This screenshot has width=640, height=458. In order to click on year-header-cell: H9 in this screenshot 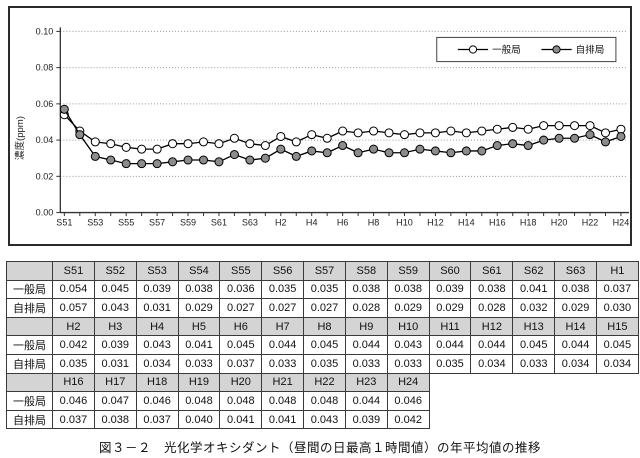, I will do `click(366, 326)`.